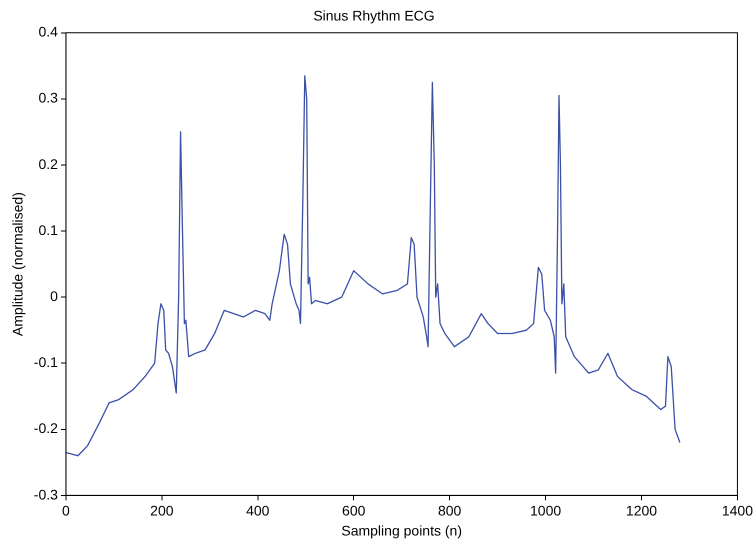 The height and width of the screenshot is (546, 756). Describe the element at coordinates (546, 510) in the screenshot. I see `x-tick-label: 1000` at that location.